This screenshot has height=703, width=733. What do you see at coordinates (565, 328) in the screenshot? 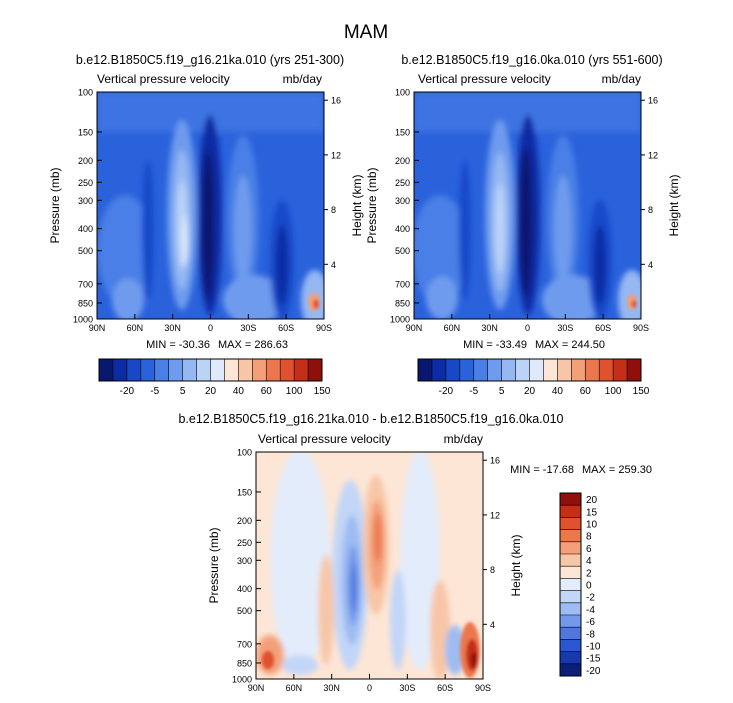
I see `panel-b-xtick-label: 30S` at bounding box center [565, 328].